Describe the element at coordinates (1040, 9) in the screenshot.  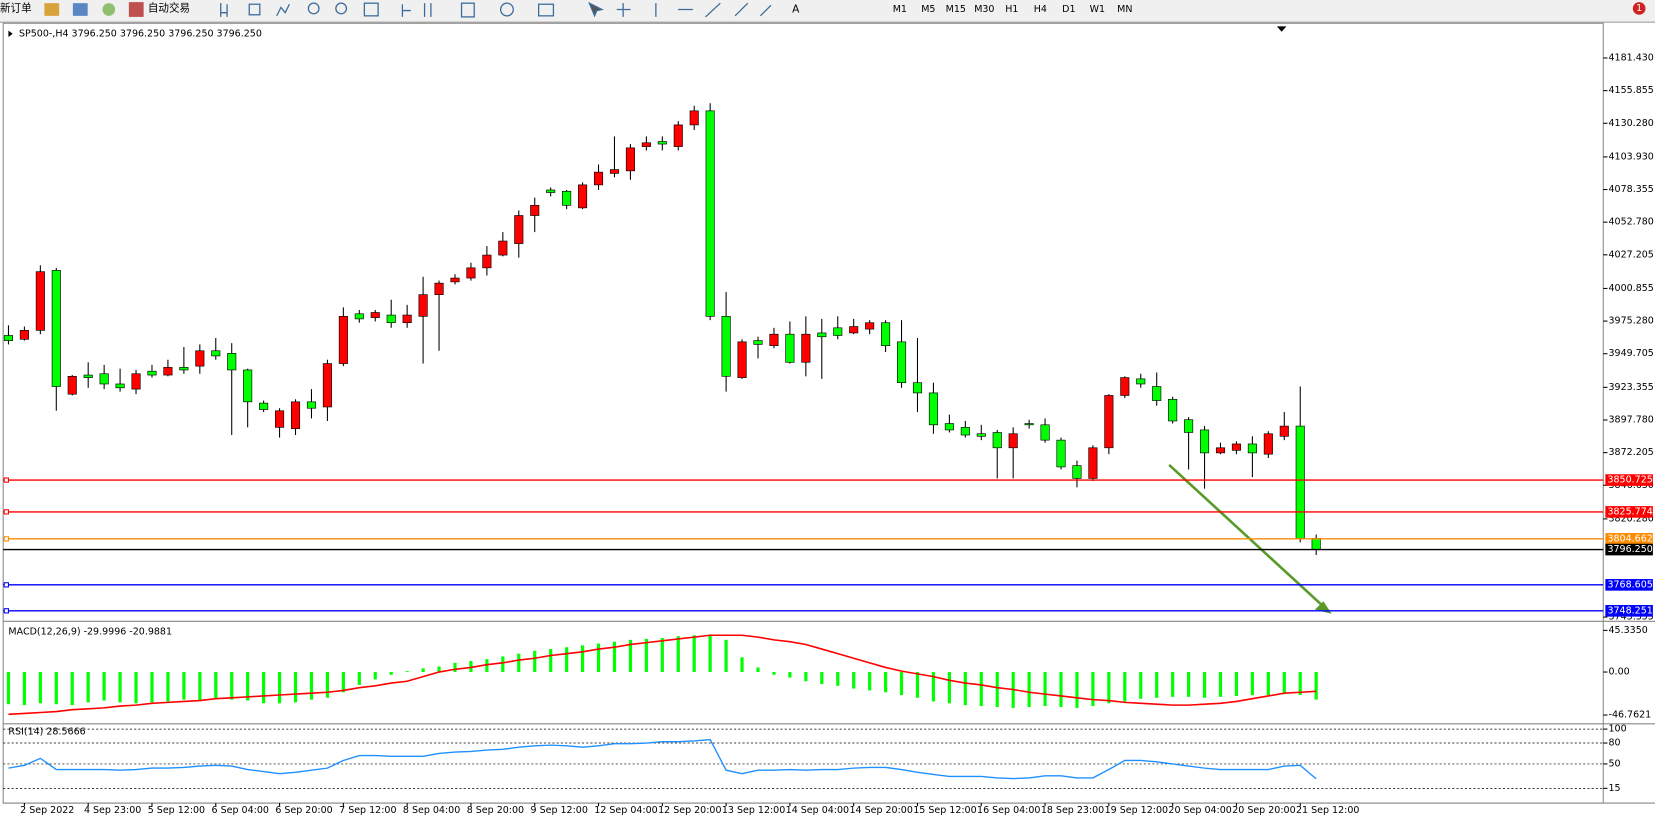
I see `timeframe-button: H4` at that location.